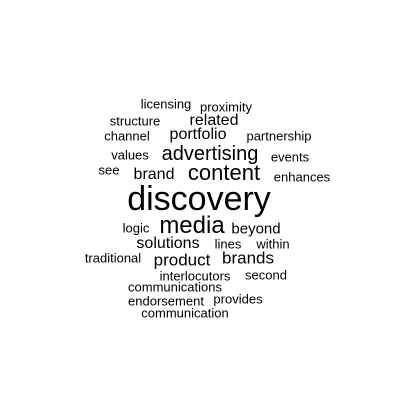 The image size is (400, 400). I want to click on word-beyond: beyond, so click(256, 229).